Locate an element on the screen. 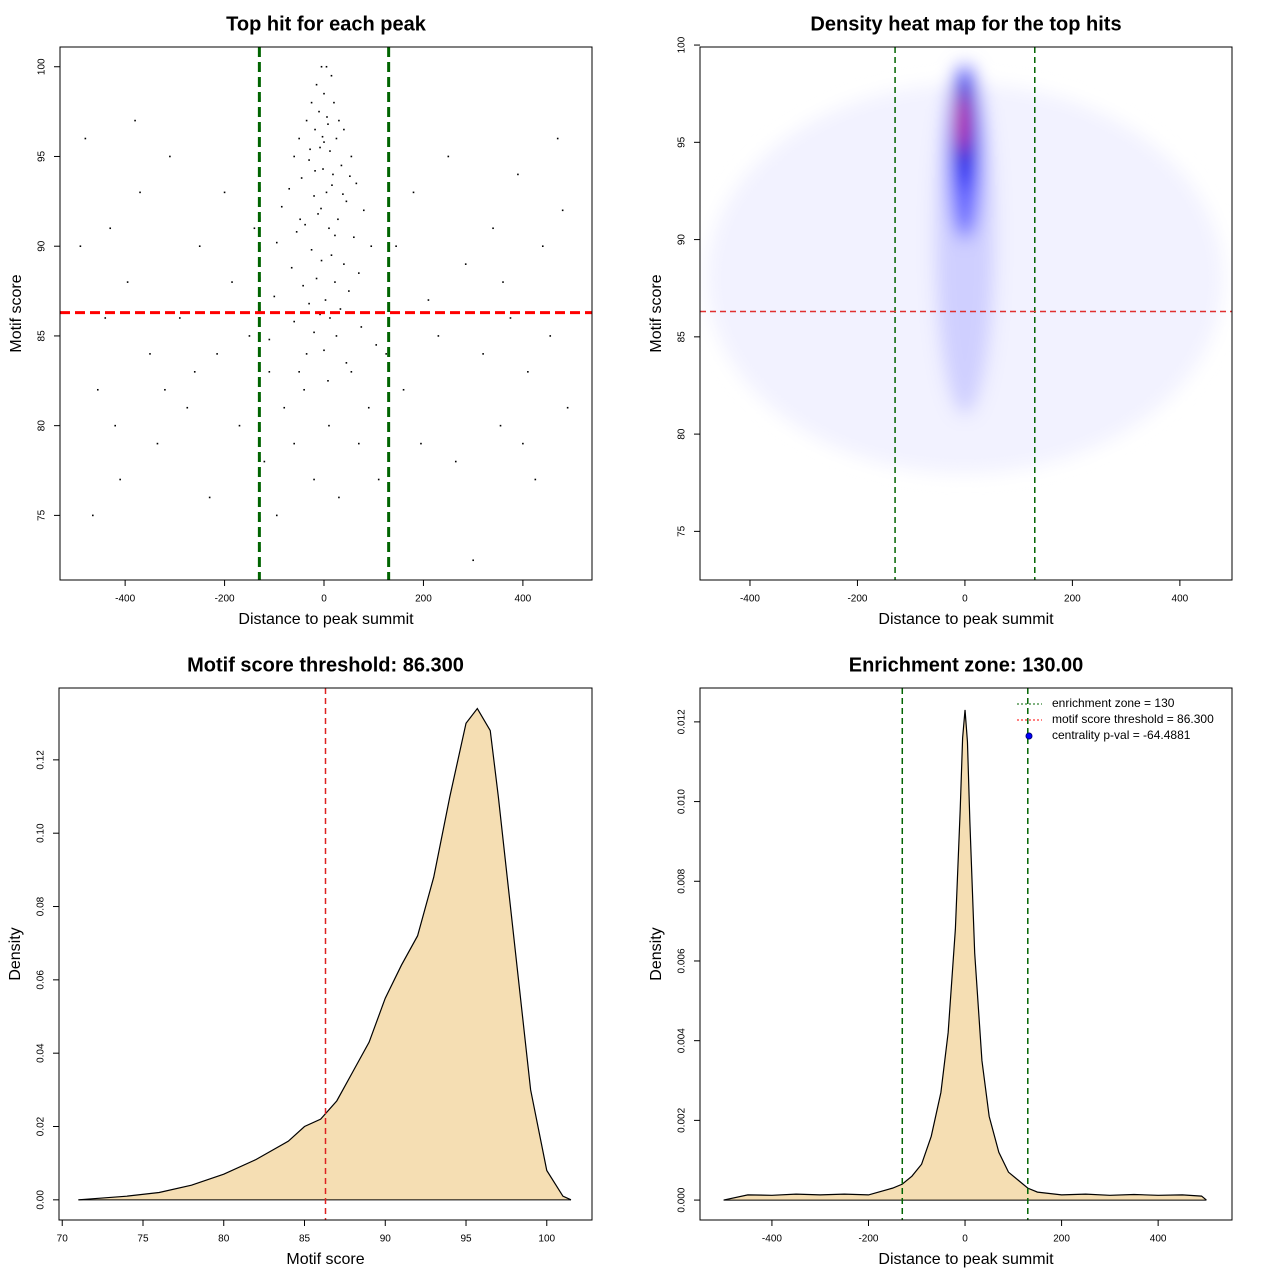 Image resolution: width=1280 pixels, height=1285 pixels. x-tick-label: 75 is located at coordinates (143, 1239).